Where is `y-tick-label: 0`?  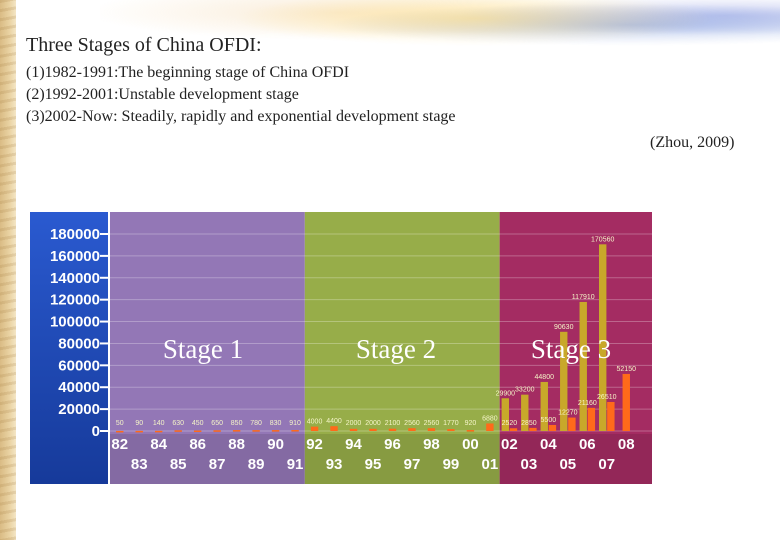
y-tick-label: 0 is located at coordinates (96, 431).